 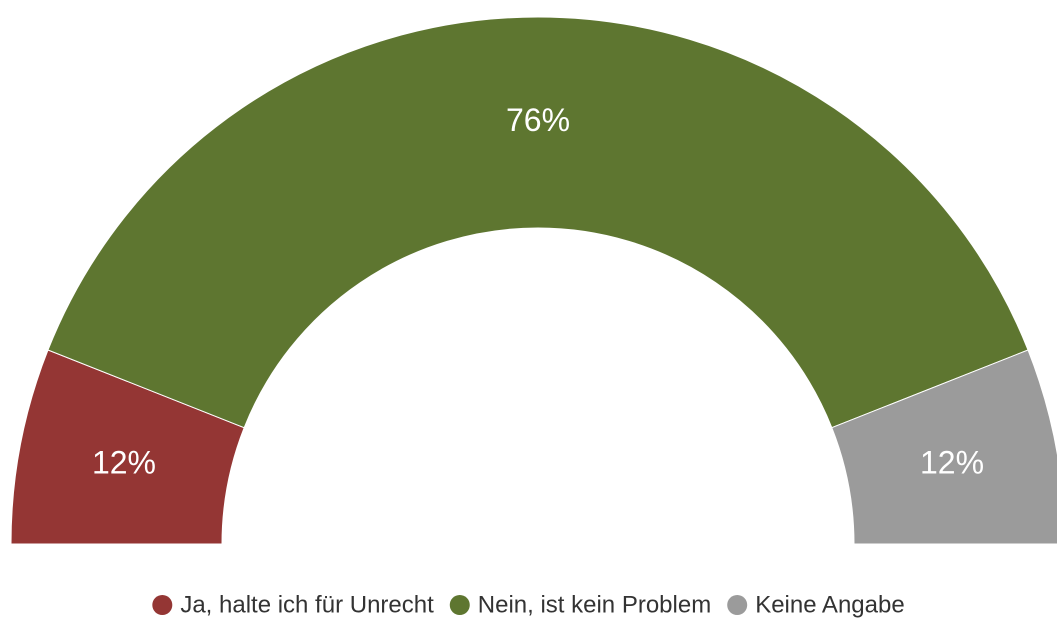 What do you see at coordinates (538, 120) in the screenshot?
I see `value-label: 76%` at bounding box center [538, 120].